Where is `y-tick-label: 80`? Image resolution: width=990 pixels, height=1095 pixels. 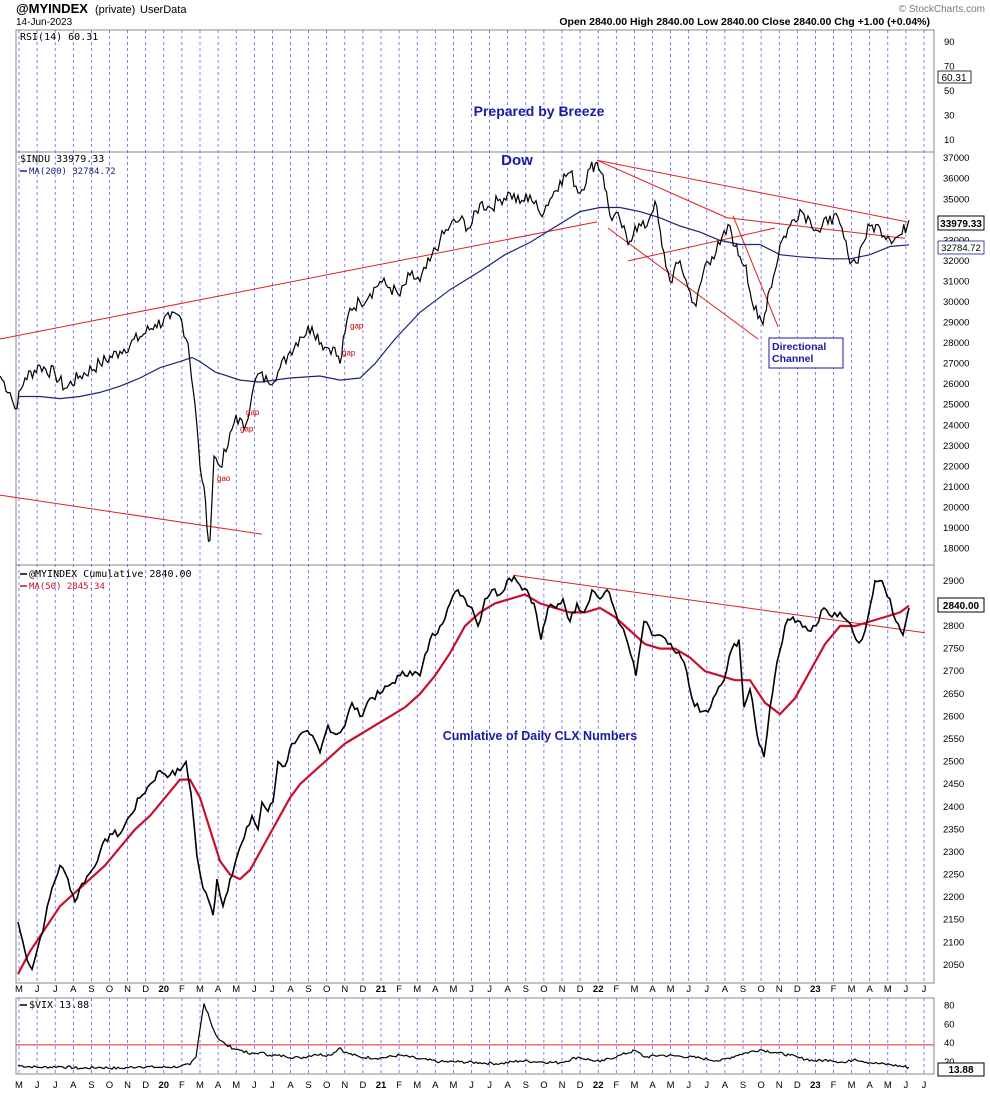 y-tick-label: 80 is located at coordinates (949, 1006).